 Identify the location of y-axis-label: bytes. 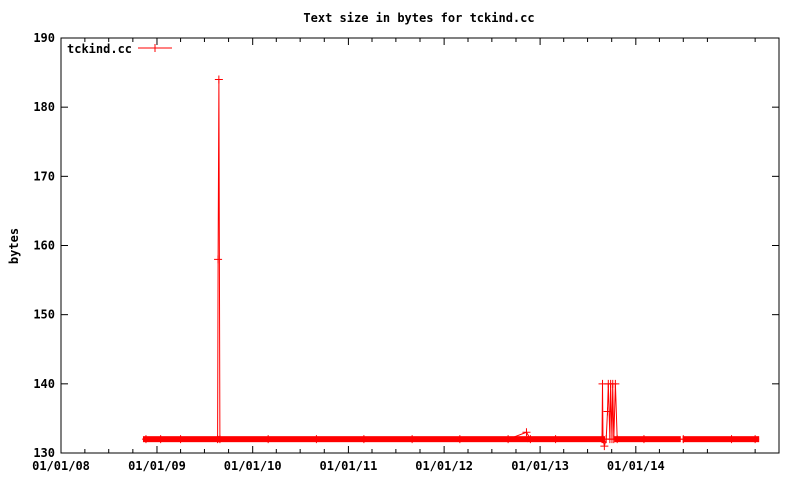
(14, 246).